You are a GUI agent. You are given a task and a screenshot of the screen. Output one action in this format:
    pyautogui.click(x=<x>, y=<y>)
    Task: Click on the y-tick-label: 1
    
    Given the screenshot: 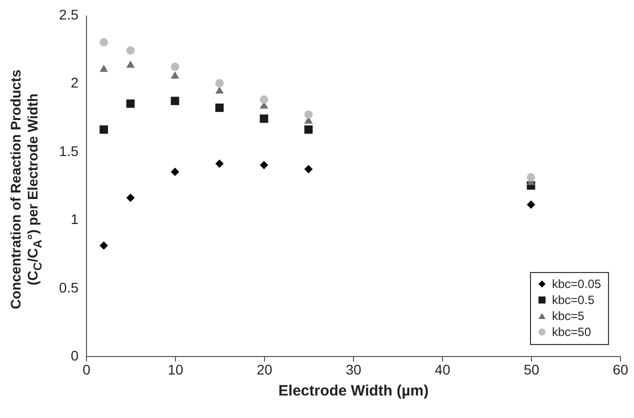 What is the action you would take?
    pyautogui.click(x=74, y=219)
    